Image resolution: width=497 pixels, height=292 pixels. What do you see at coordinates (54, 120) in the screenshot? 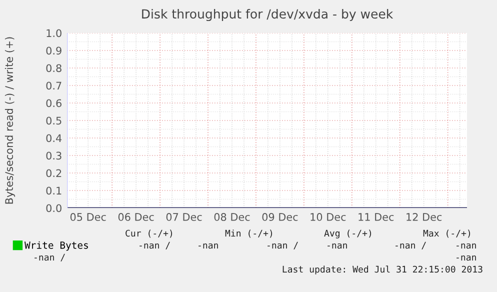
I see `y-tick-label: 0.5` at bounding box center [54, 120].